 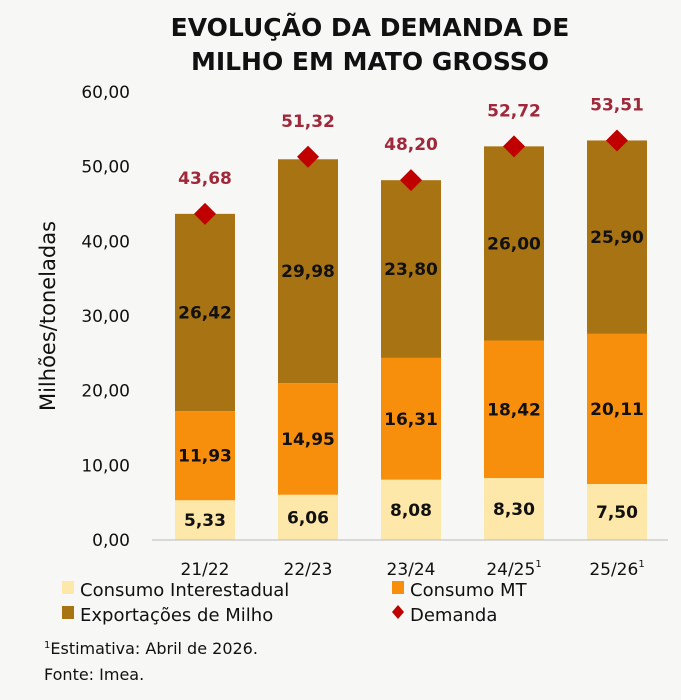 I want to click on x-tick-label: 21/22, so click(x=205, y=570).